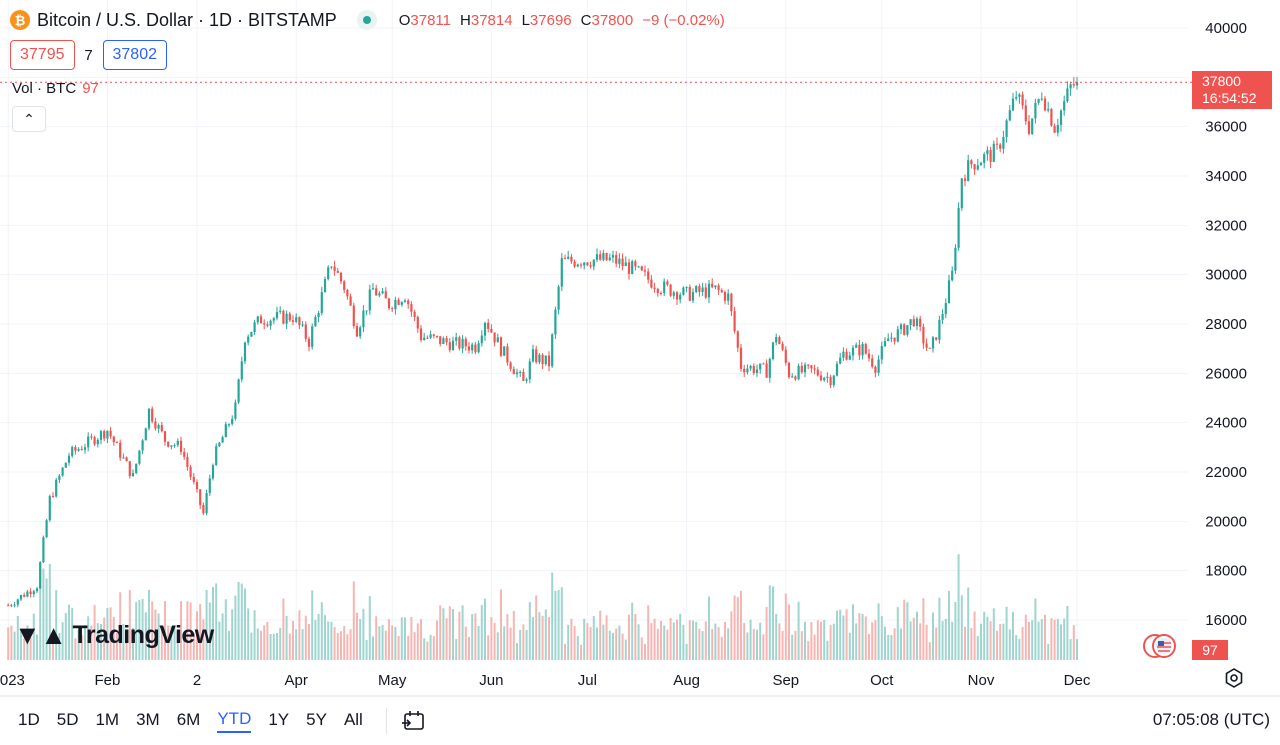  I want to click on market-status-icon, so click(366, 20).